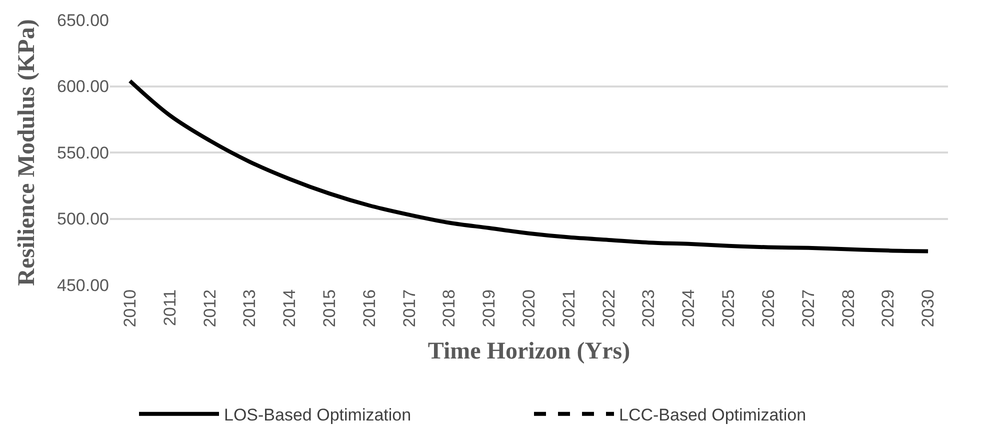  Describe the element at coordinates (568, 308) in the screenshot. I see `x-tick-label: 2021` at that location.